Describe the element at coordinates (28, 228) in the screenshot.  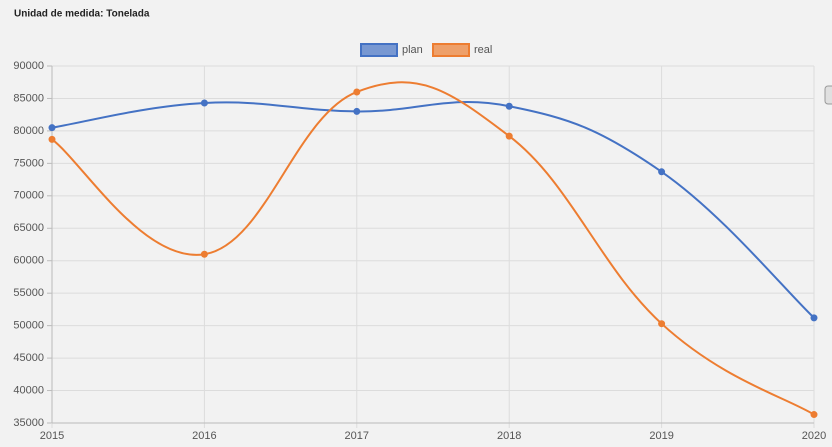
I see `y-tick-label: 65000` at that location.